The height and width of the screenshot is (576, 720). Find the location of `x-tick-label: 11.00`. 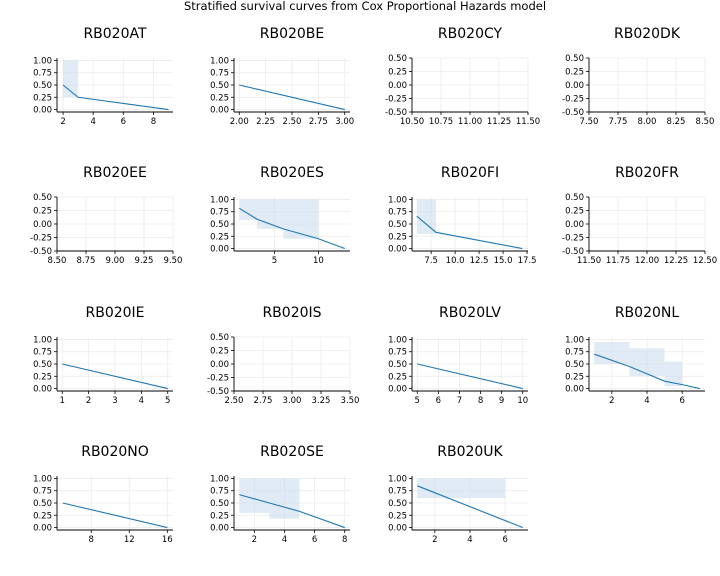

x-tick-label: 11.00 is located at coordinates (470, 122).